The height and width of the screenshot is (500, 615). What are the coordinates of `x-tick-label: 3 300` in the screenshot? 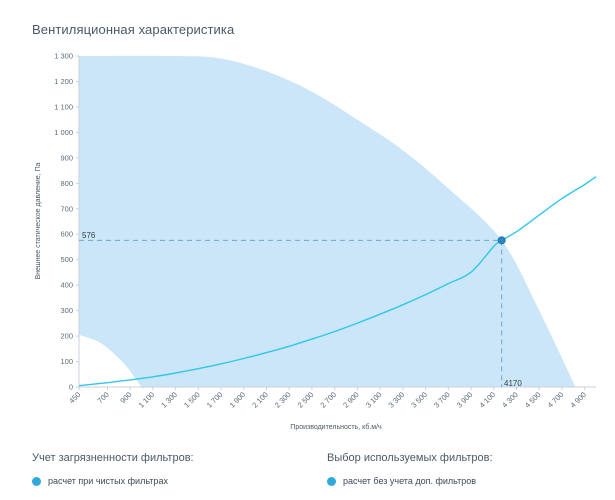 It's located at (397, 400).